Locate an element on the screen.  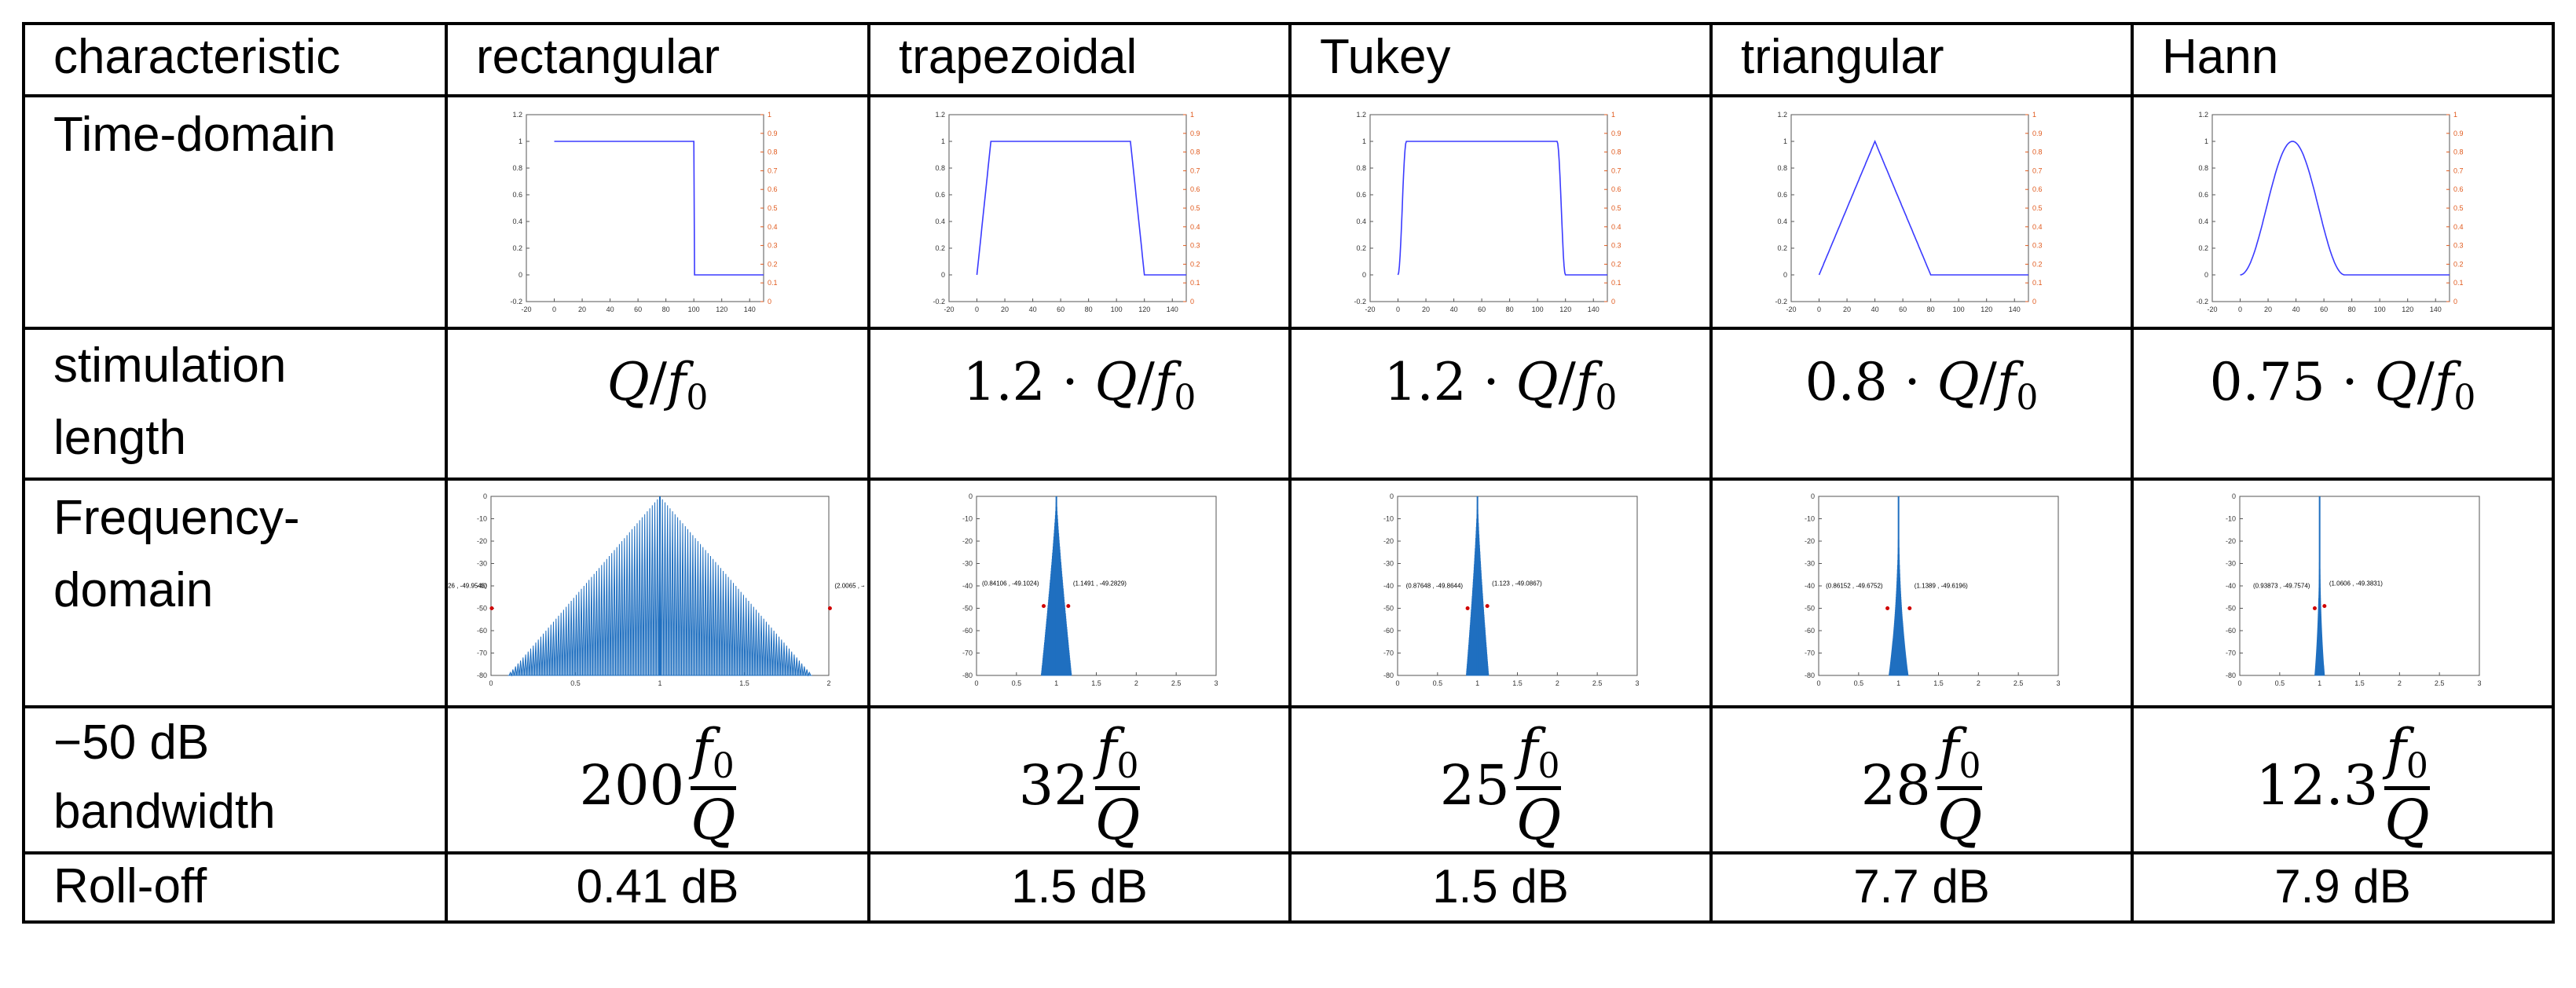
x-tick-label: 2 is located at coordinates (1979, 683).